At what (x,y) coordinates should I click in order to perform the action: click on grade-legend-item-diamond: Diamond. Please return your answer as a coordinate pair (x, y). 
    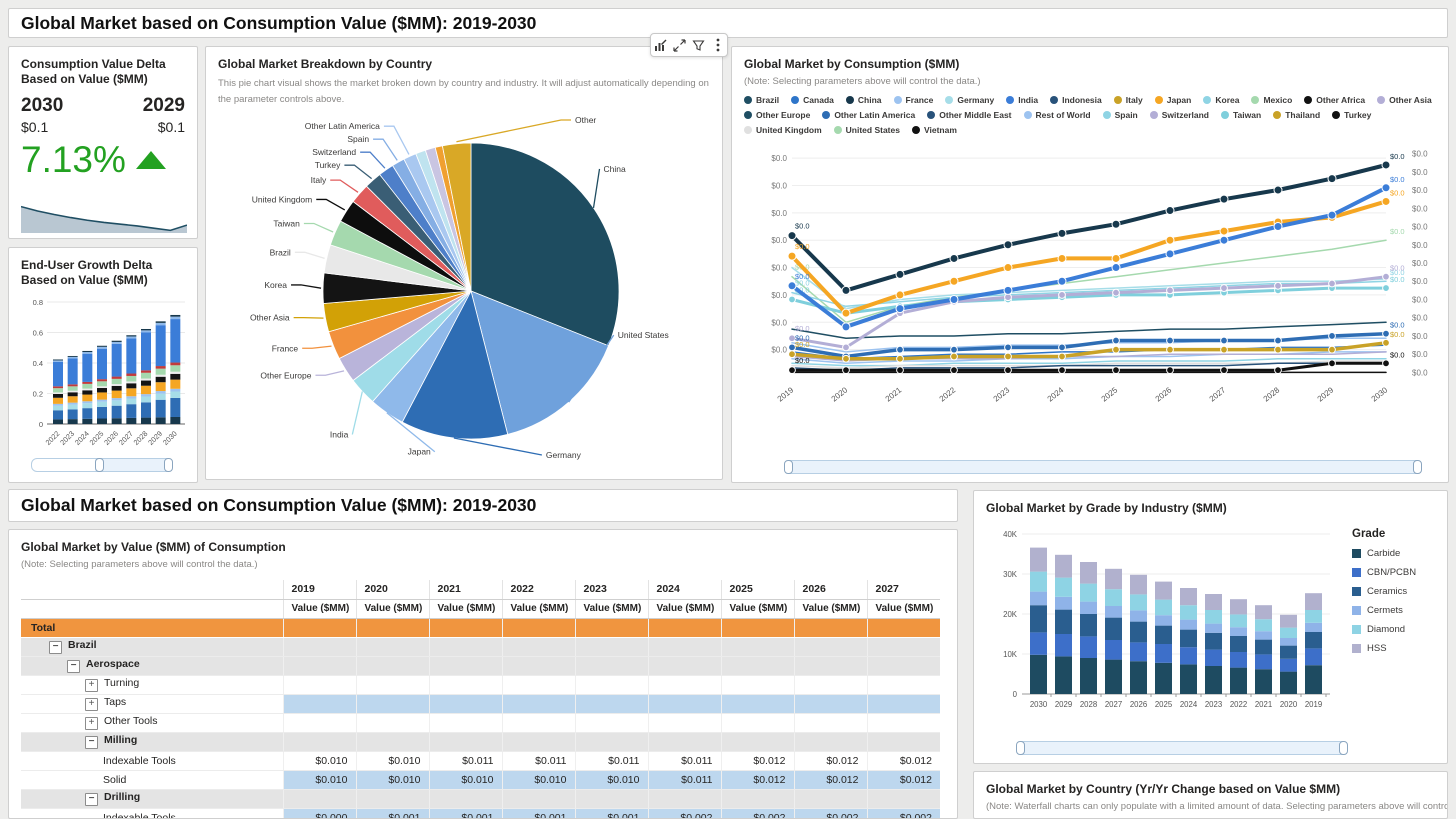
    Looking at the image, I should click on (1384, 629).